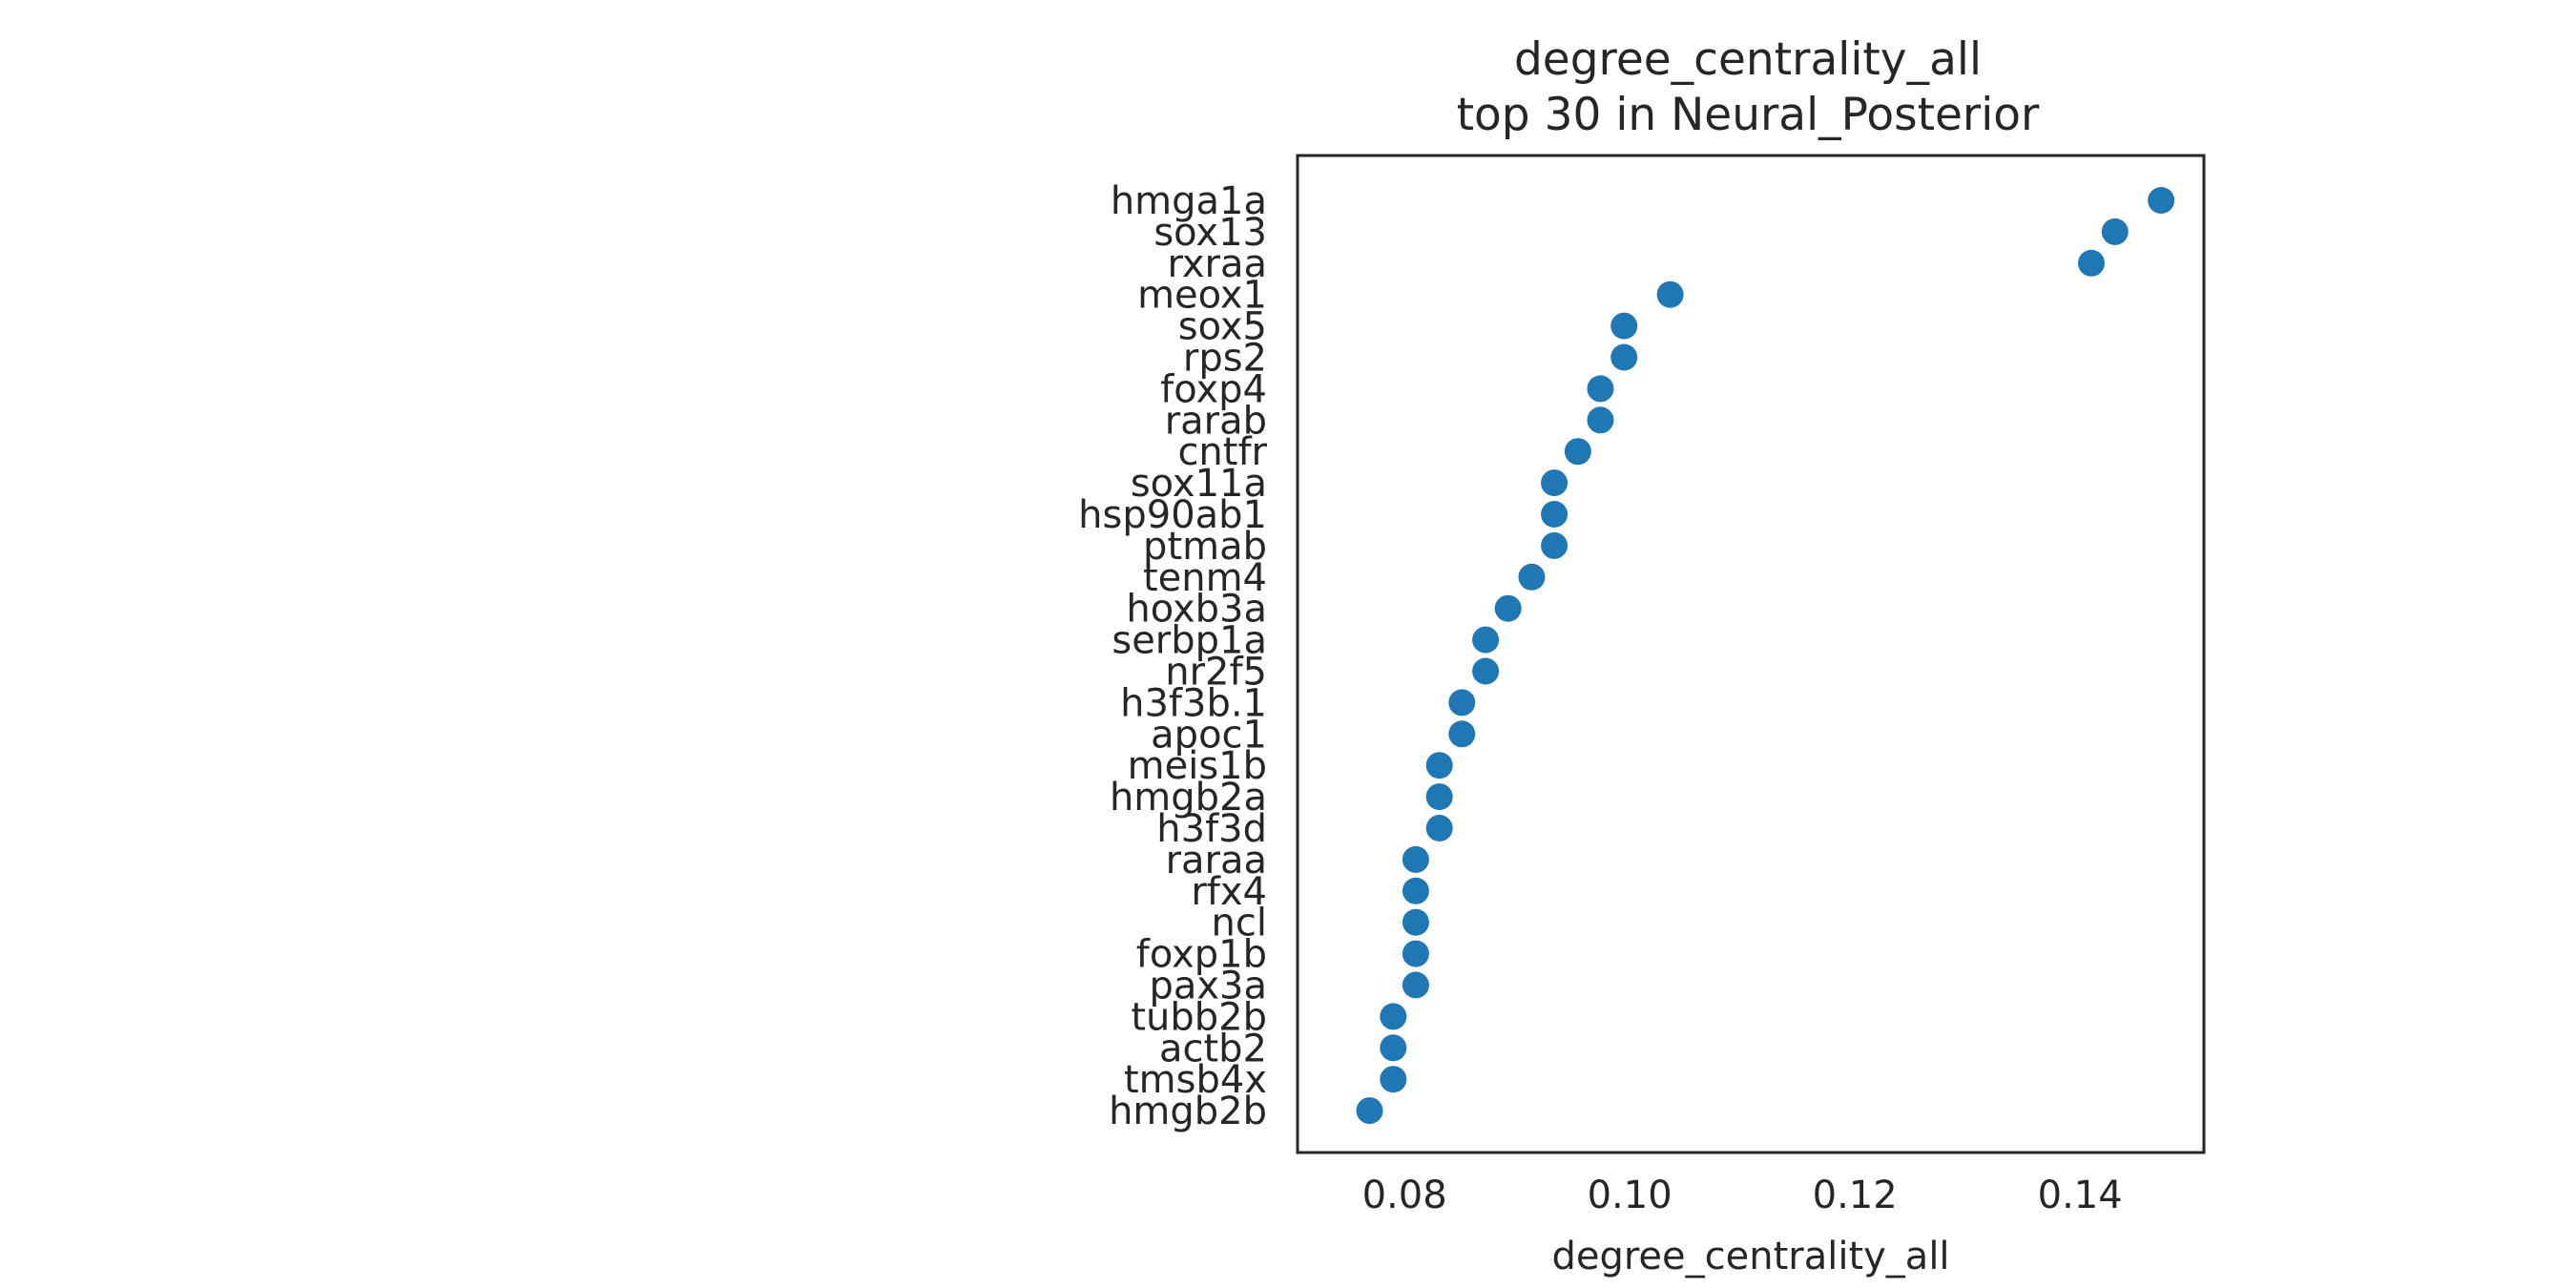 The image size is (2576, 1288). Describe the element at coordinates (1193, 703) in the screenshot. I see `y-tick-label: h3f3b.1` at that location.